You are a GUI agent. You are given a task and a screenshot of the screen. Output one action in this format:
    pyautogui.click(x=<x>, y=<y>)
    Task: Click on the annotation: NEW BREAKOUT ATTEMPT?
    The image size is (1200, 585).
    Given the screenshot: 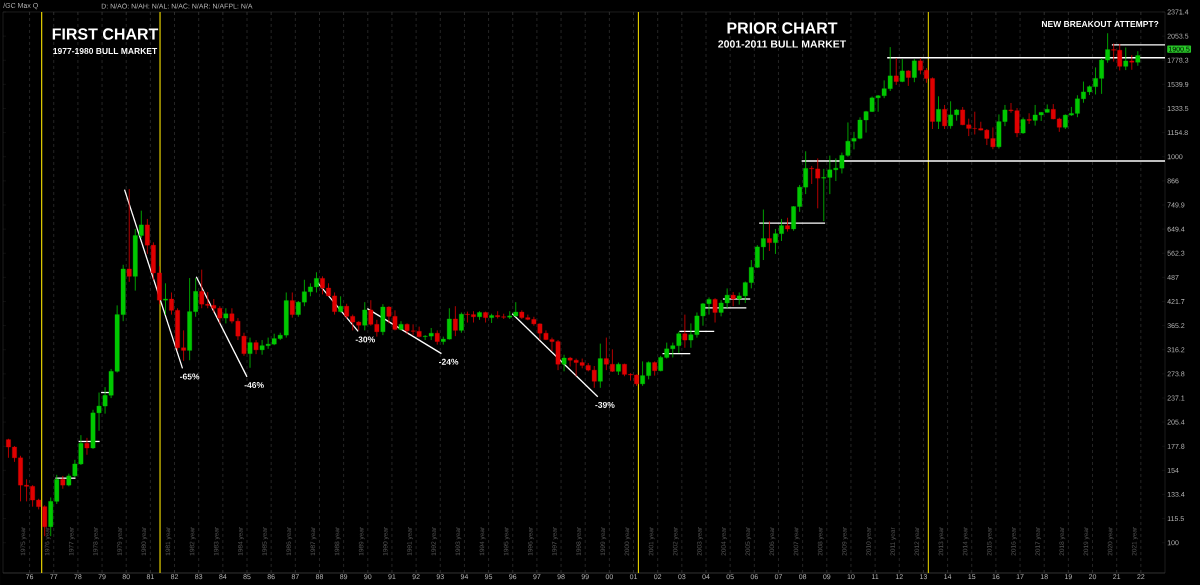 What is the action you would take?
    pyautogui.click(x=1100, y=23)
    